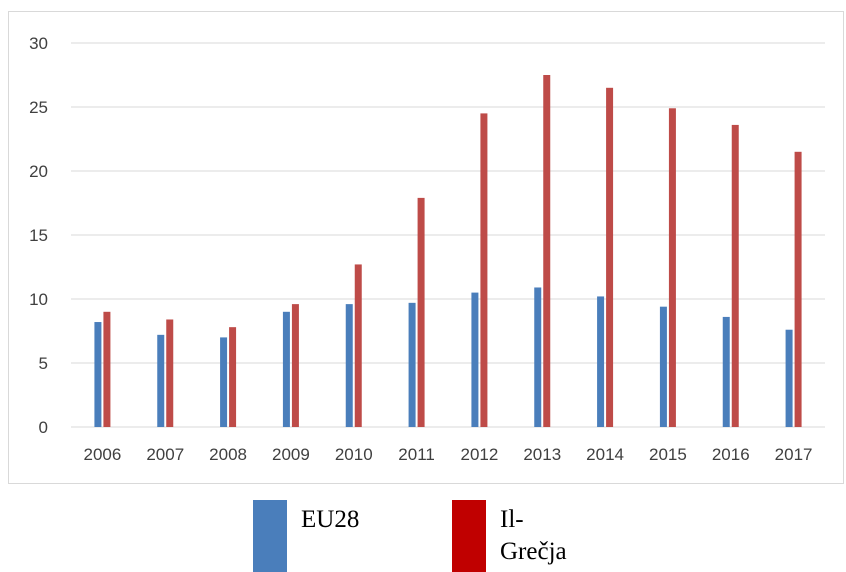  What do you see at coordinates (480, 454) in the screenshot?
I see `x-tick-label: 2012` at bounding box center [480, 454].